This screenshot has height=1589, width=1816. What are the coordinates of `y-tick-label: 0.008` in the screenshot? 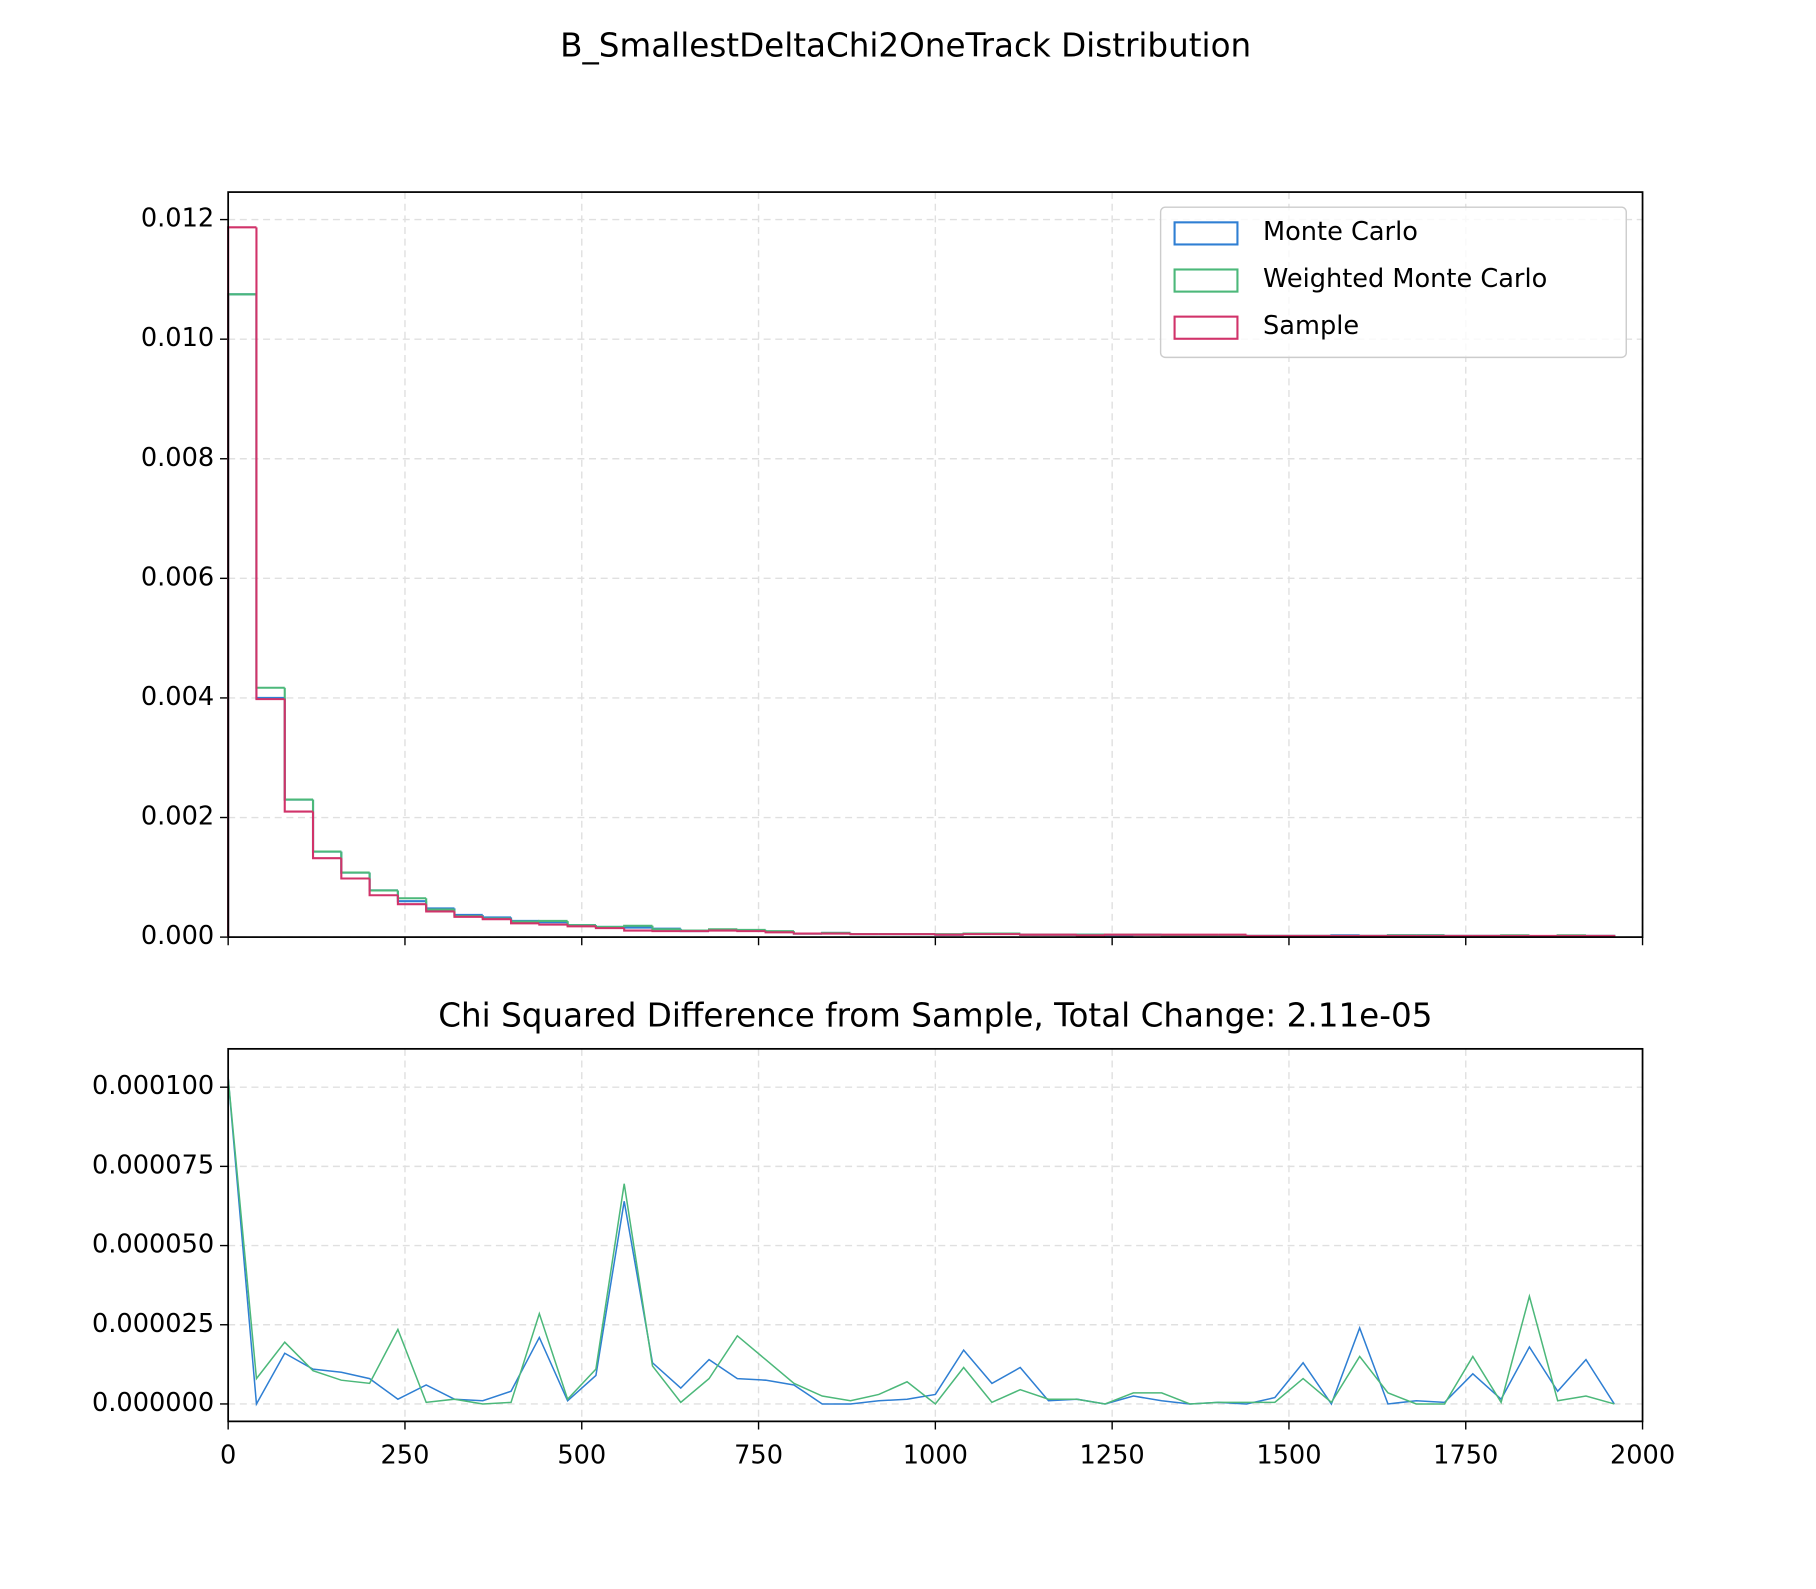 It's located at (177, 458).